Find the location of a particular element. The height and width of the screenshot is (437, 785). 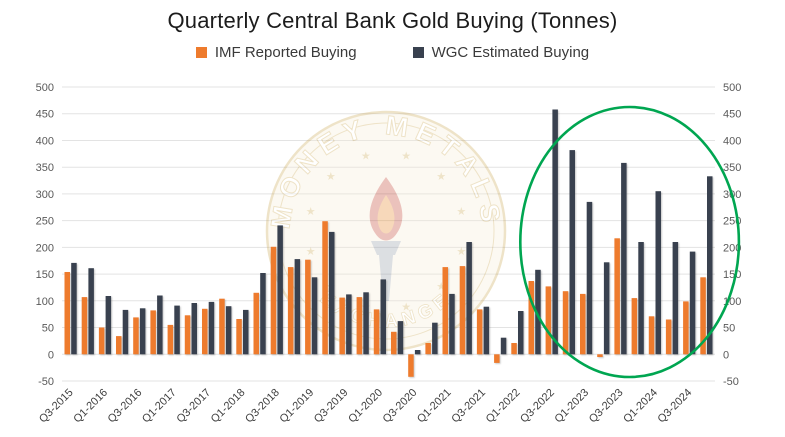

svg-text: Q3-2017 is located at coordinates (193, 406).